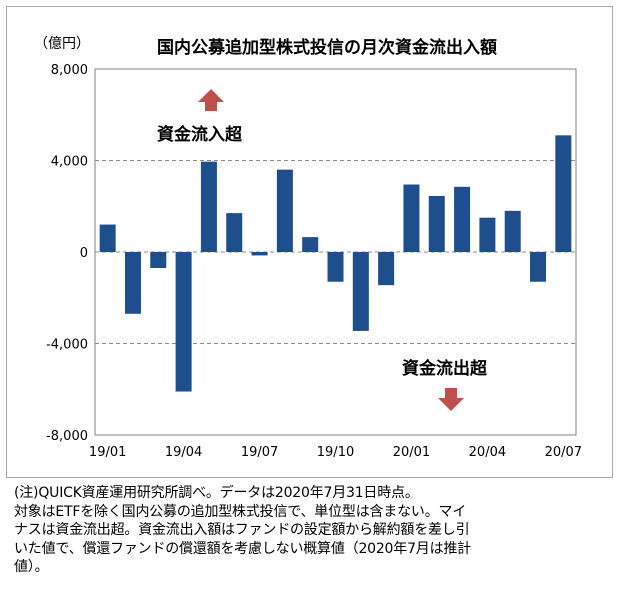  I want to click on bar-19/01, so click(107, 238).